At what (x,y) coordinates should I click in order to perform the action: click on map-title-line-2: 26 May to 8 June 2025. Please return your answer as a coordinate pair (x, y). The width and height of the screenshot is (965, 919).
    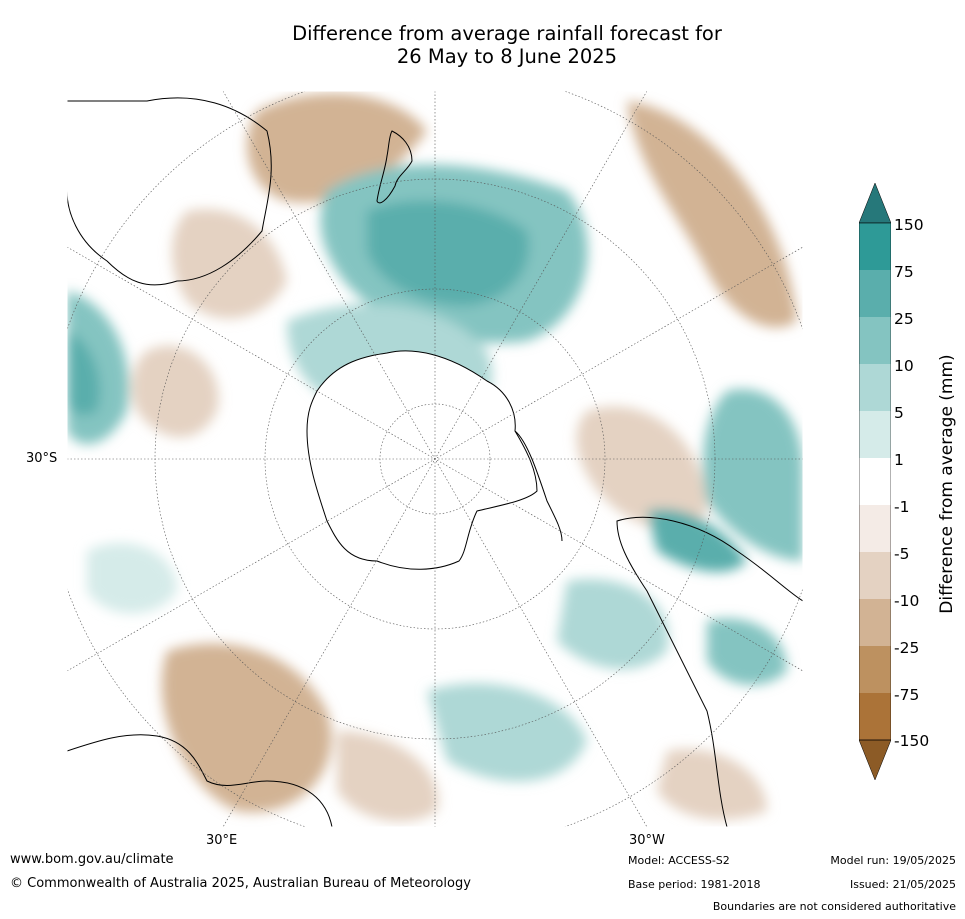
    Looking at the image, I should click on (507, 56).